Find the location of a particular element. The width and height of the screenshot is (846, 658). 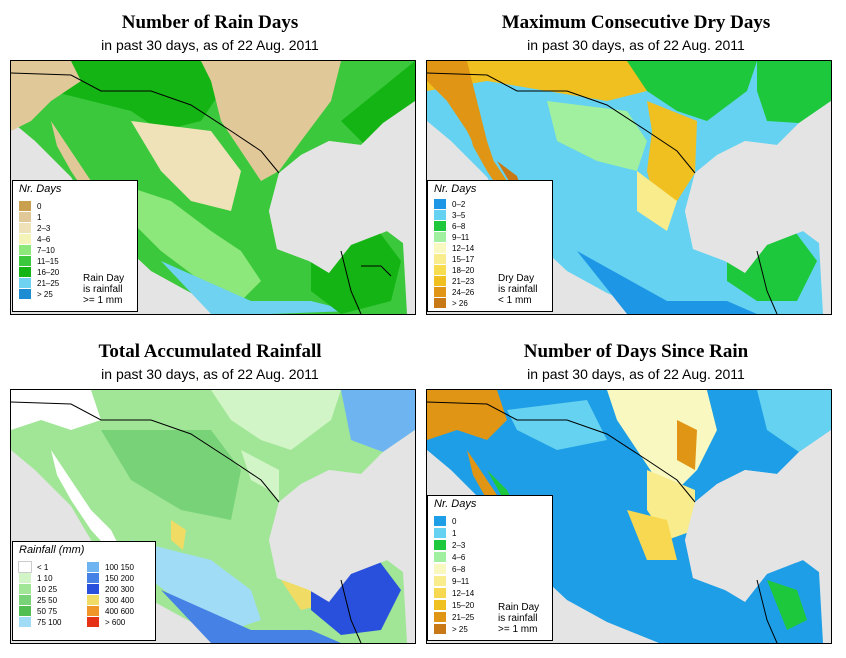

legend-item: 300 400 is located at coordinates (110, 600).